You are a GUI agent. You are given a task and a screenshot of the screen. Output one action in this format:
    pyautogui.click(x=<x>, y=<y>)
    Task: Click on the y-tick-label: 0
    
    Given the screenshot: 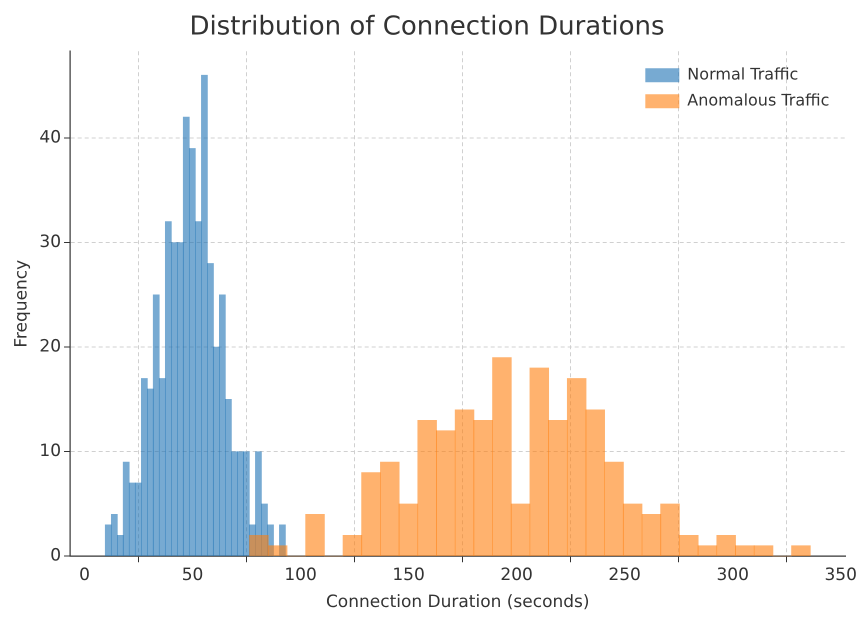 What is the action you would take?
    pyautogui.click(x=56, y=556)
    